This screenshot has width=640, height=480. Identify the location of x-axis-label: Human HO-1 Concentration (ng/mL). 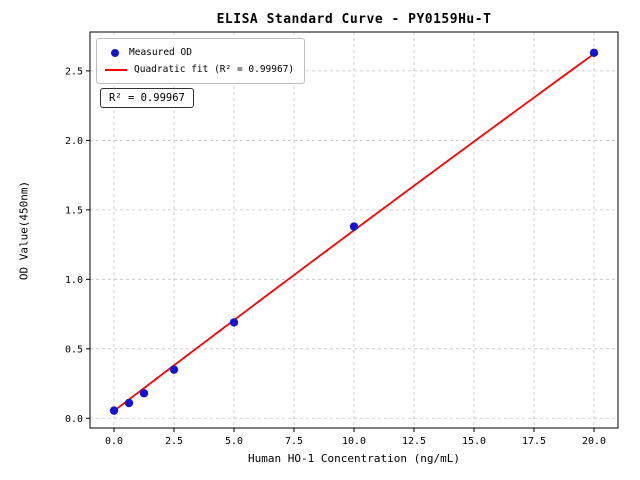
(354, 458).